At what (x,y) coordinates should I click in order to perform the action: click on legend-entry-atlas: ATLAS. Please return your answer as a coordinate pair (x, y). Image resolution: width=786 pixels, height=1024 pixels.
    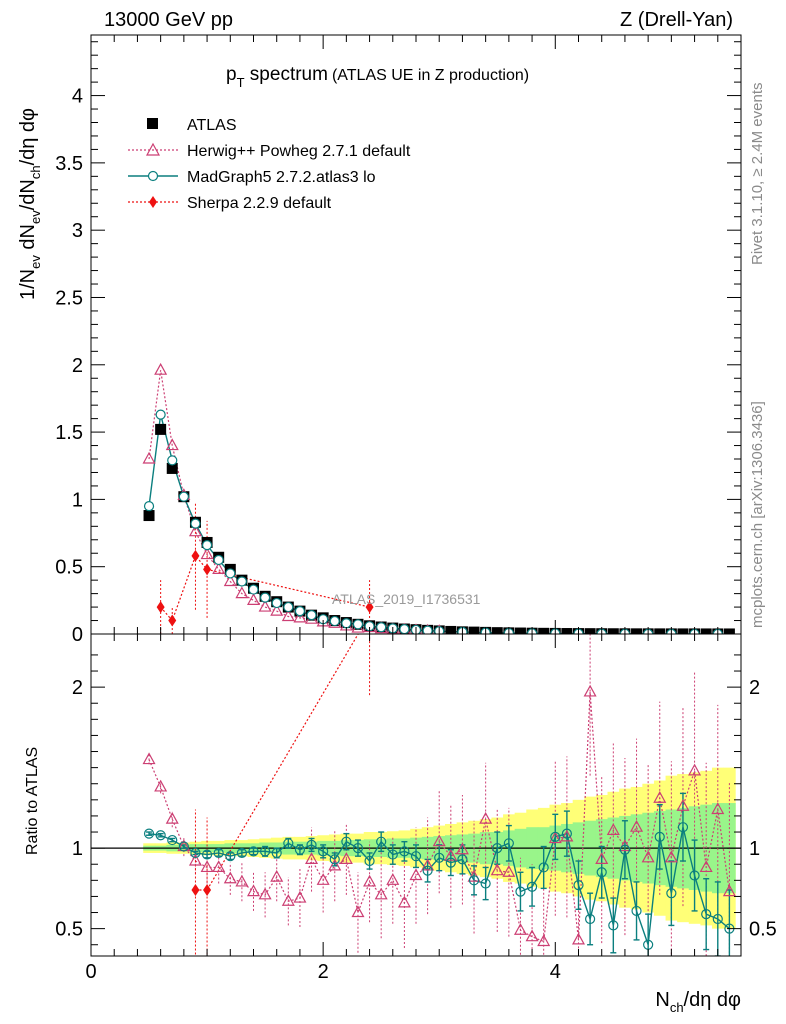
    Looking at the image, I should click on (192, 125).